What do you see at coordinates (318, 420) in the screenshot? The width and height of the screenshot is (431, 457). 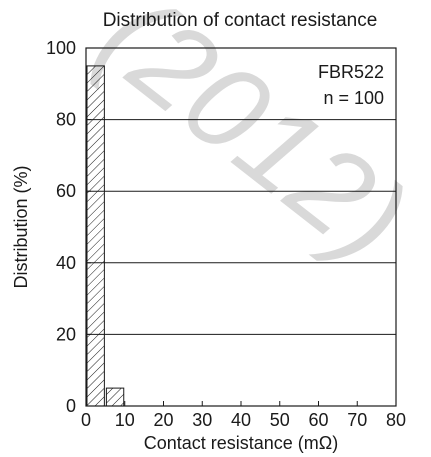 I see `x-tick-label-60: 60` at bounding box center [318, 420].